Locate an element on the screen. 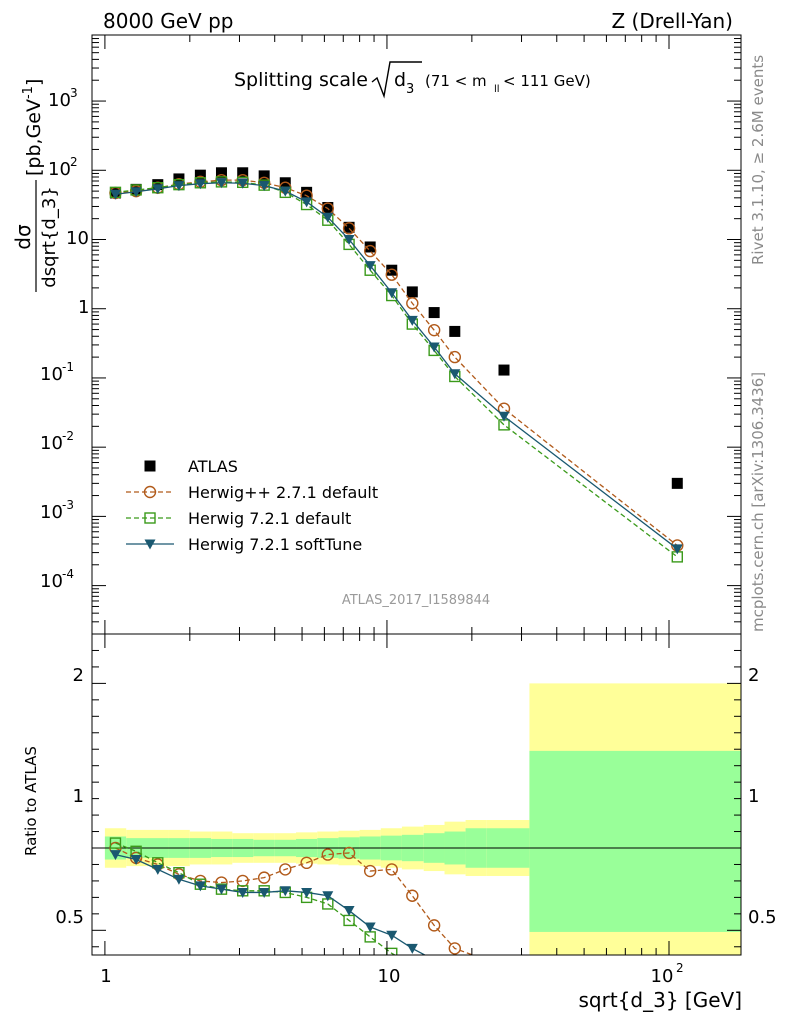 This screenshot has width=786, height=1024. xtick-1: 1 is located at coordinates (105, 976).